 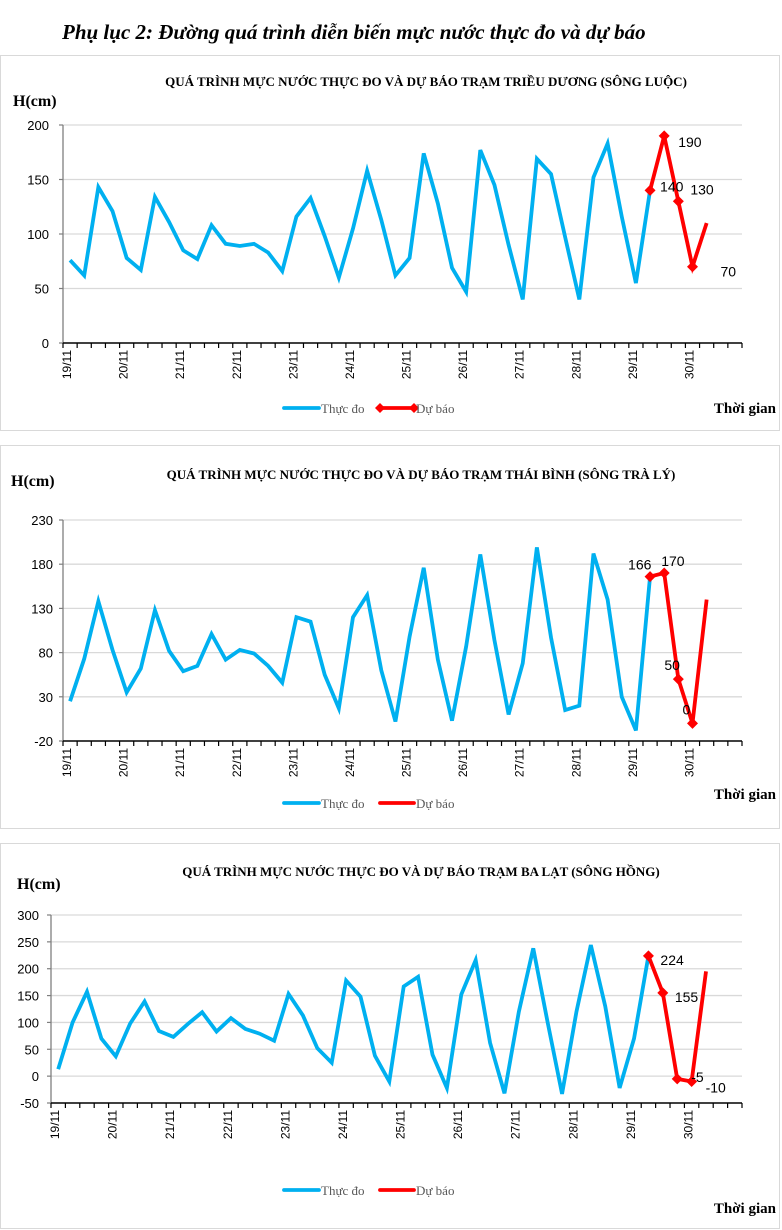 I want to click on data-label: -5, so click(x=697, y=1077).